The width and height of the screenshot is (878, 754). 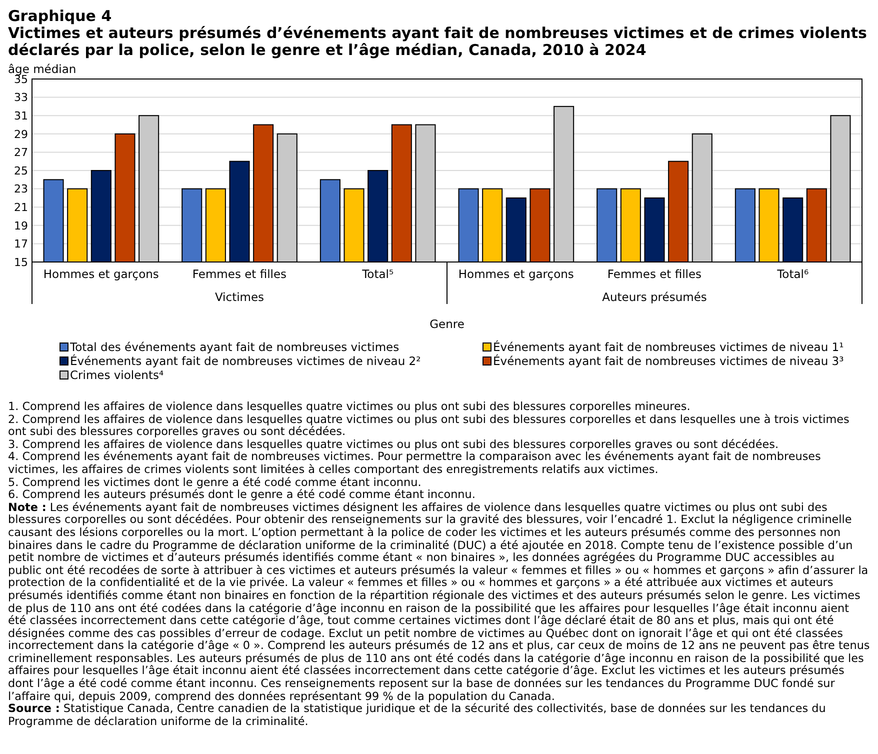 What do you see at coordinates (239, 297) in the screenshot?
I see `text: Victimes` at bounding box center [239, 297].